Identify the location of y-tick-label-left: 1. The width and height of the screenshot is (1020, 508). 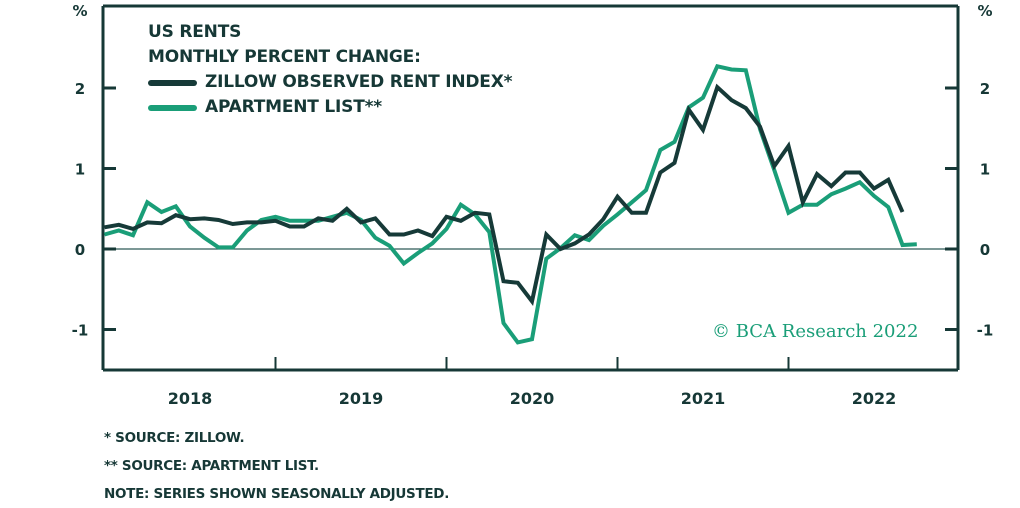
(80, 170).